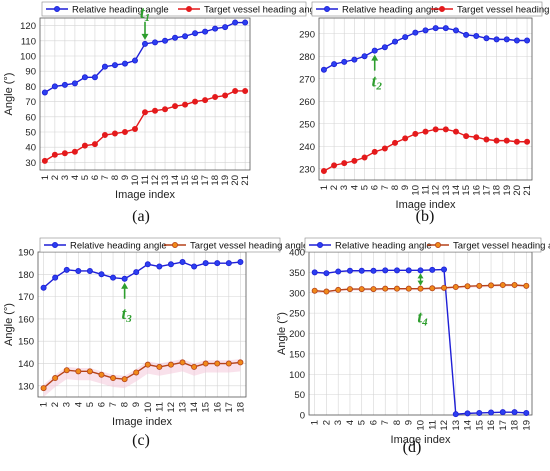 Image resolution: width=550 pixels, height=471 pixels. What do you see at coordinates (26, 342) in the screenshot?
I see `y-tick-label: 150` at bounding box center [26, 342].